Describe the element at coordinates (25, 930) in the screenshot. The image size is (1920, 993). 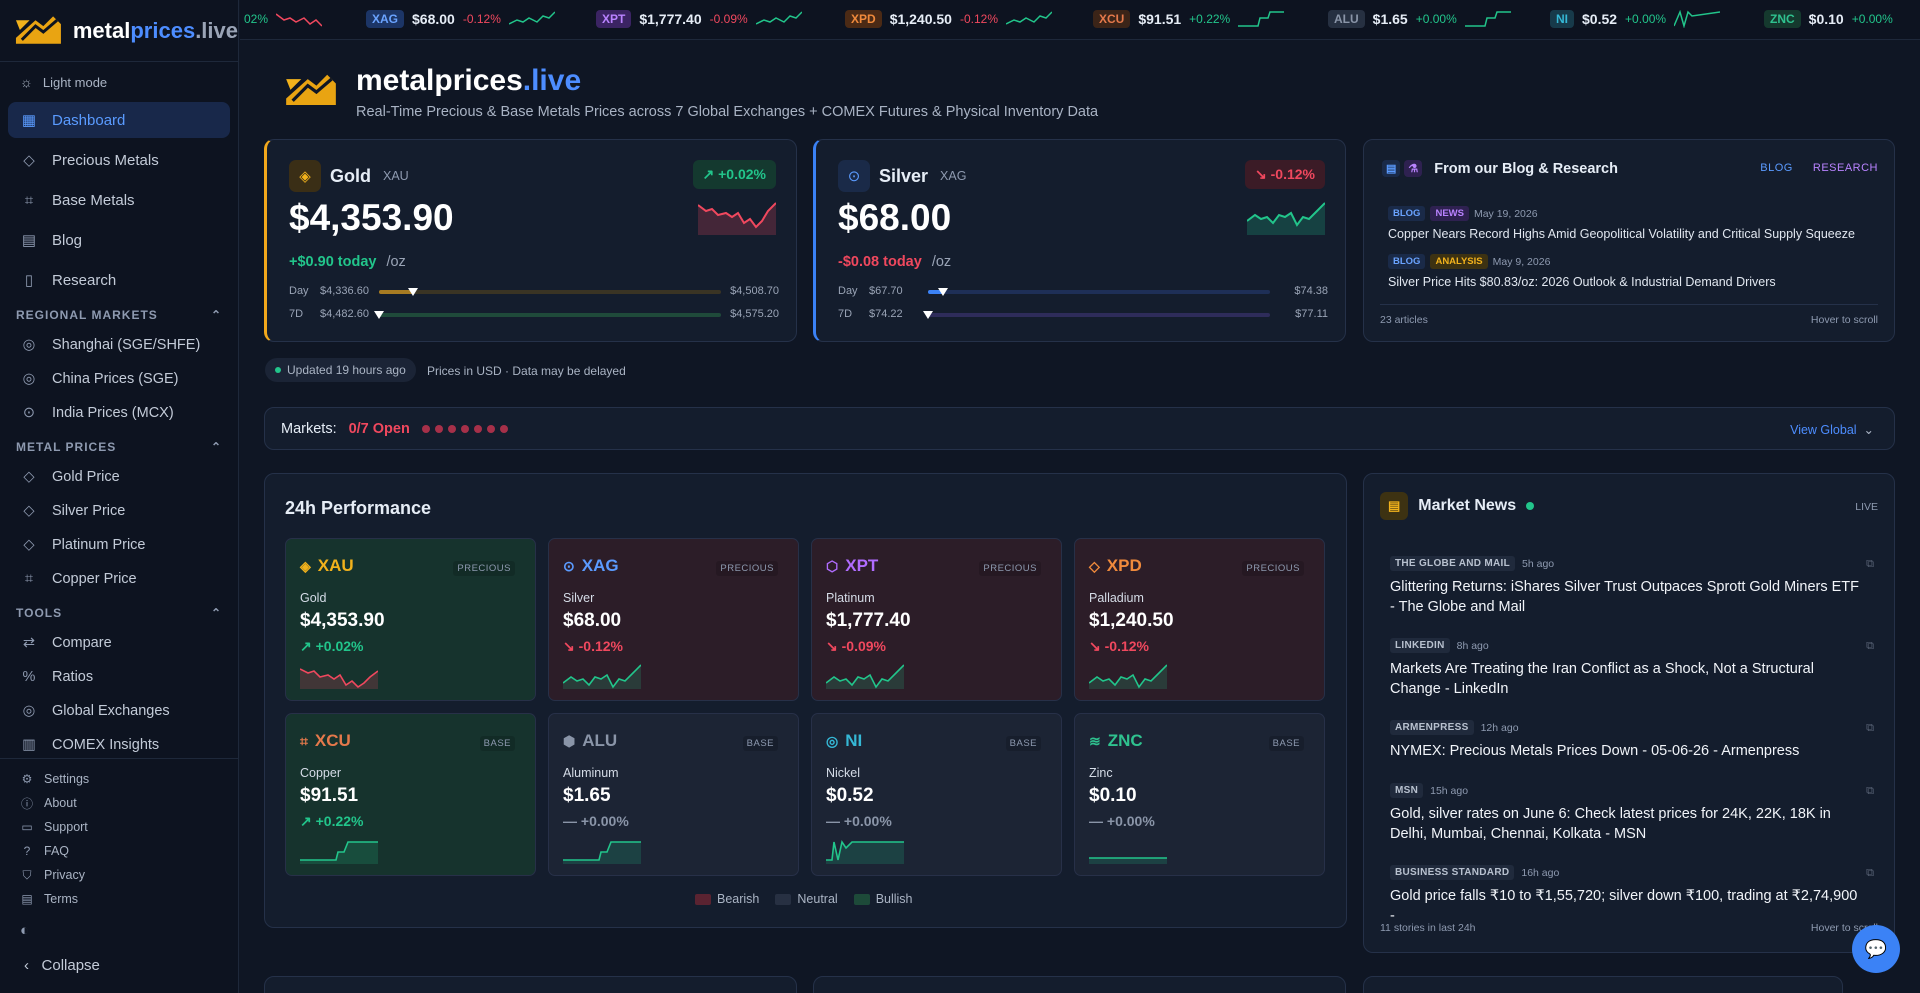
I see `palette-icon: ◐` at that location.